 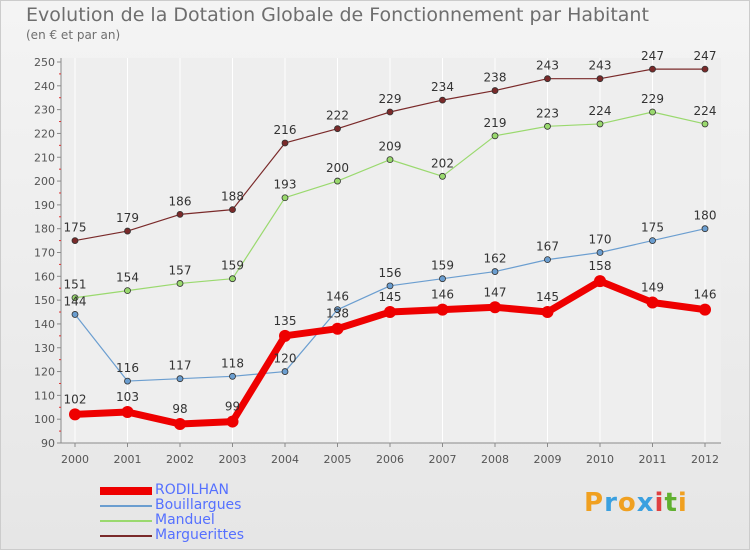 I want to click on data-label-rodilhan: 147, so click(x=495, y=292).